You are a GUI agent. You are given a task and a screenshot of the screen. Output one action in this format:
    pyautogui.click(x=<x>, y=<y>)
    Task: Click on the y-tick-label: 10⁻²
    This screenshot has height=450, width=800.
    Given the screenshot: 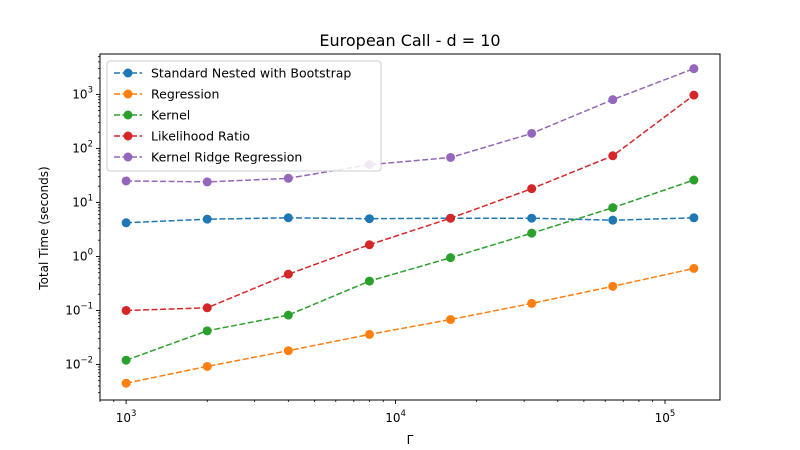 What is the action you would take?
    pyautogui.click(x=79, y=363)
    